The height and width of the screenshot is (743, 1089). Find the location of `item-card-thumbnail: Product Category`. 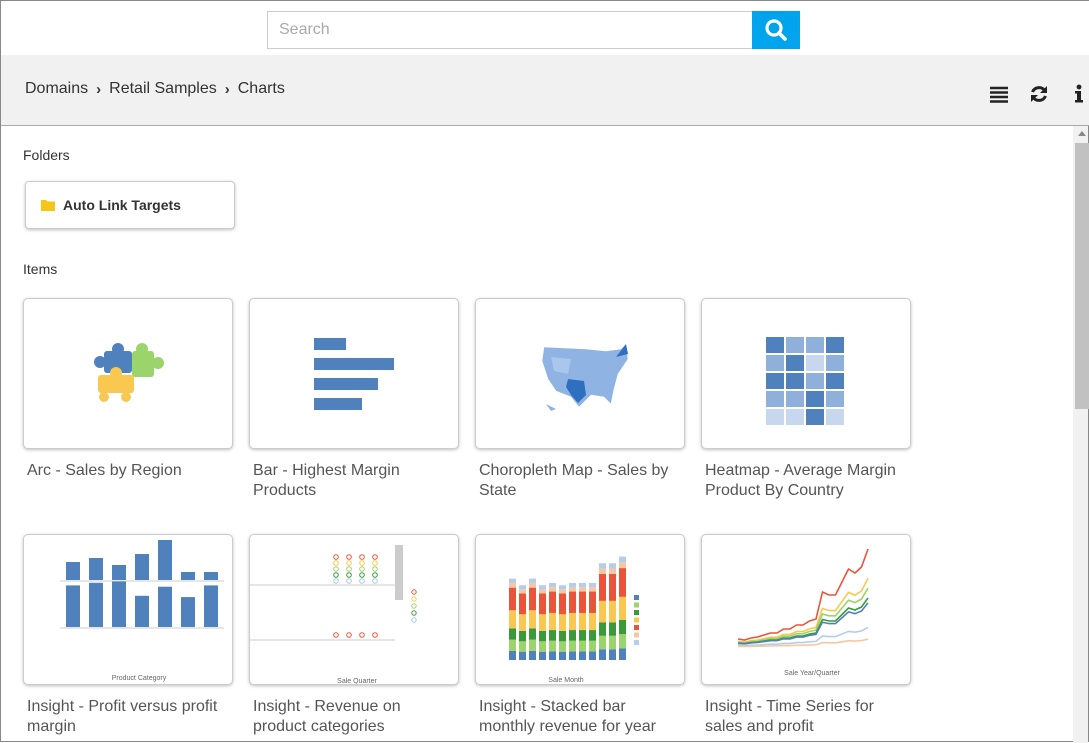

item-card-thumbnail: Product Category is located at coordinates (128, 609).